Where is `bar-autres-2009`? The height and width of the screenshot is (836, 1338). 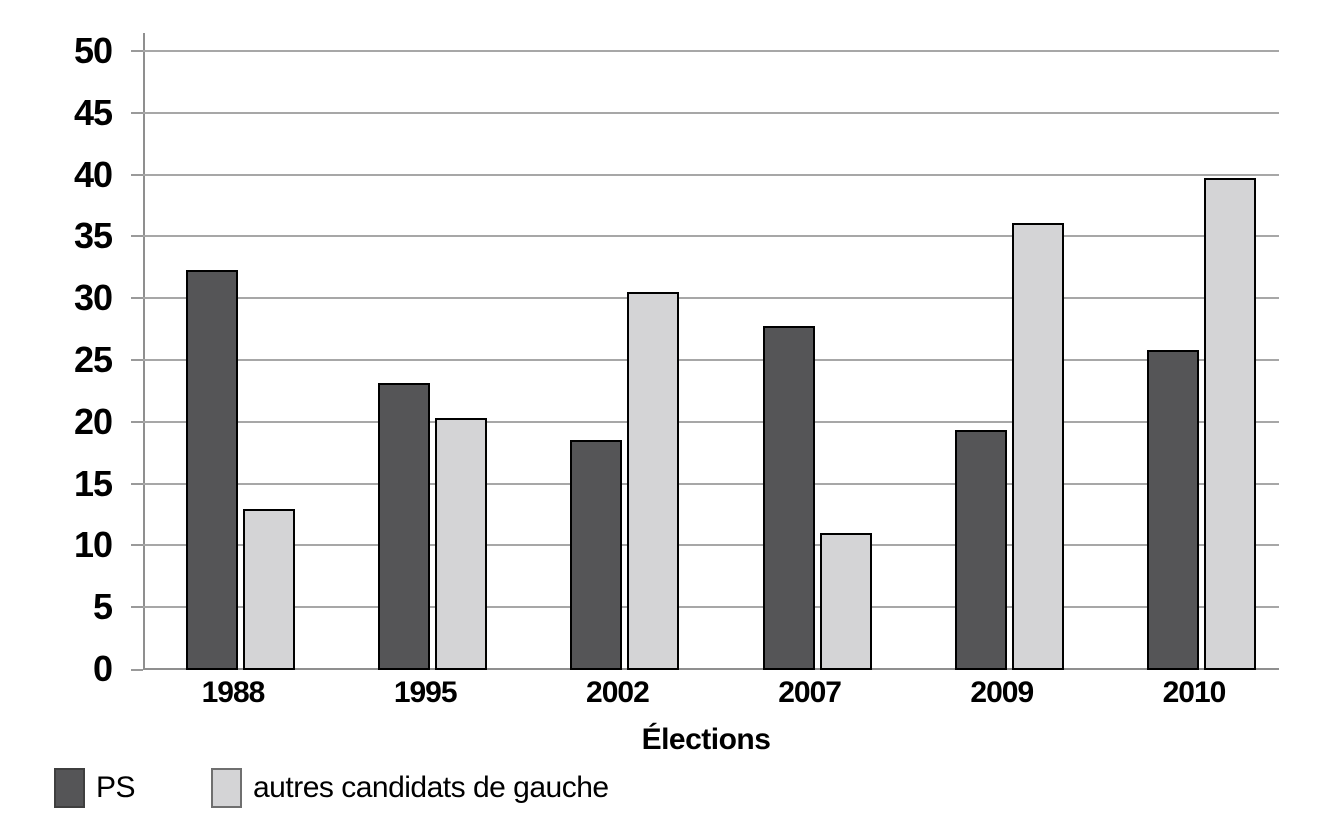 bar-autres-2009 is located at coordinates (1037, 446).